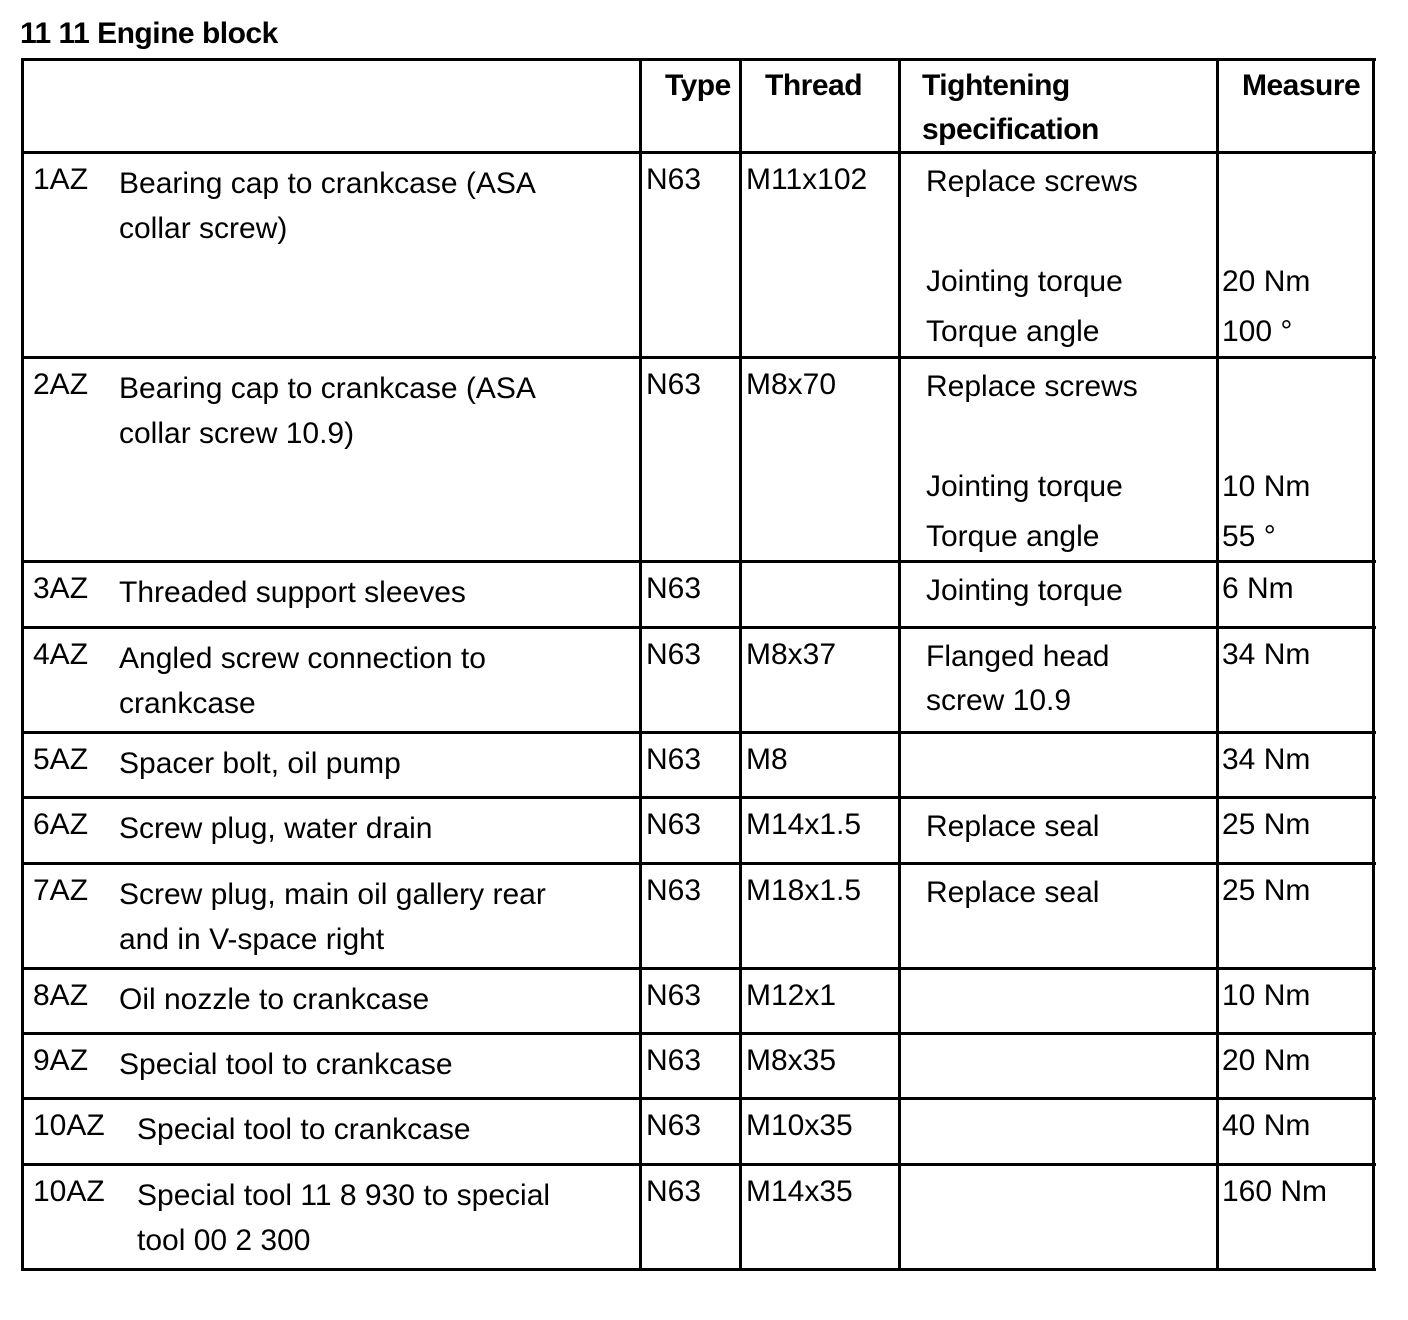 The height and width of the screenshot is (1320, 1408). What do you see at coordinates (274, 999) in the screenshot?
I see `row-description: Oil nozzle to crankcase` at bounding box center [274, 999].